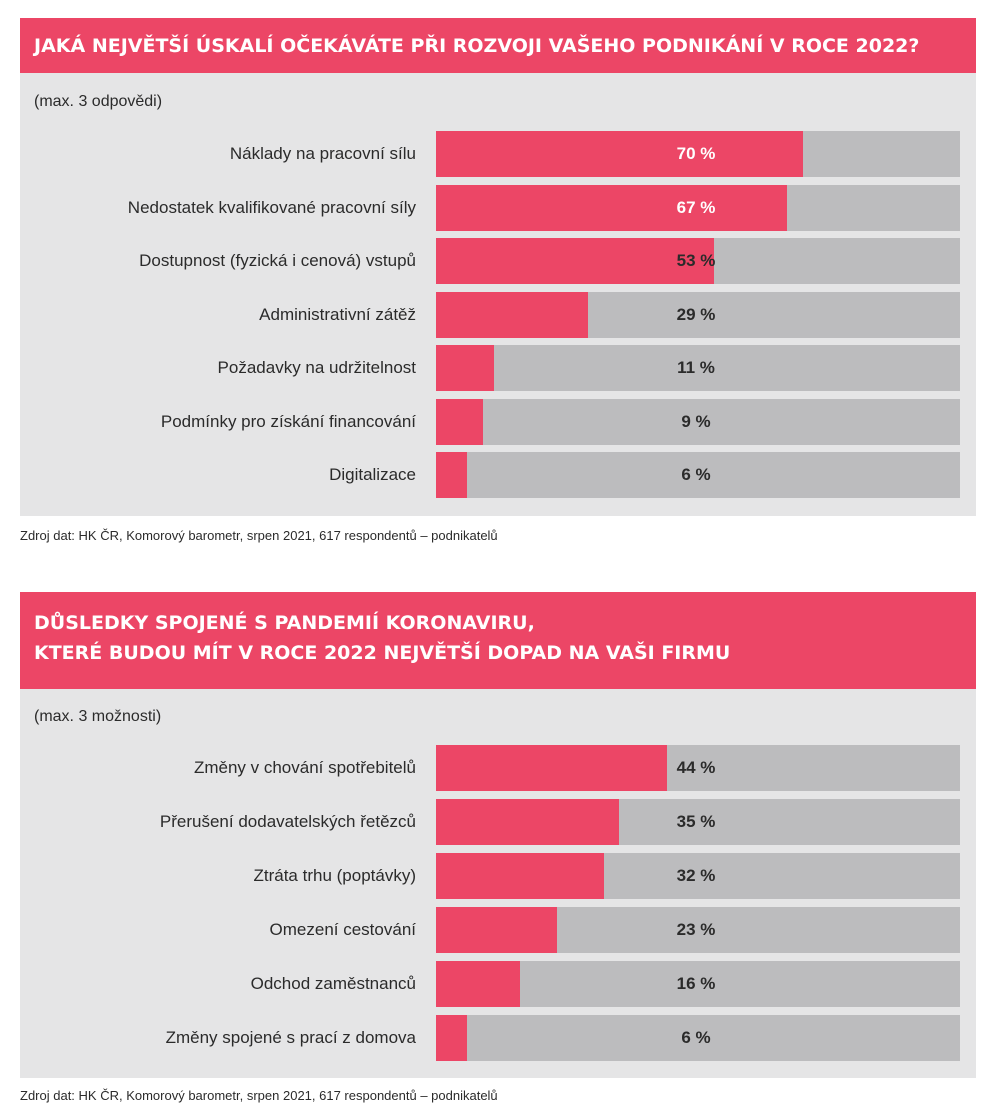  I want to click on chart2-value-label: 6 %, so click(696, 1037).